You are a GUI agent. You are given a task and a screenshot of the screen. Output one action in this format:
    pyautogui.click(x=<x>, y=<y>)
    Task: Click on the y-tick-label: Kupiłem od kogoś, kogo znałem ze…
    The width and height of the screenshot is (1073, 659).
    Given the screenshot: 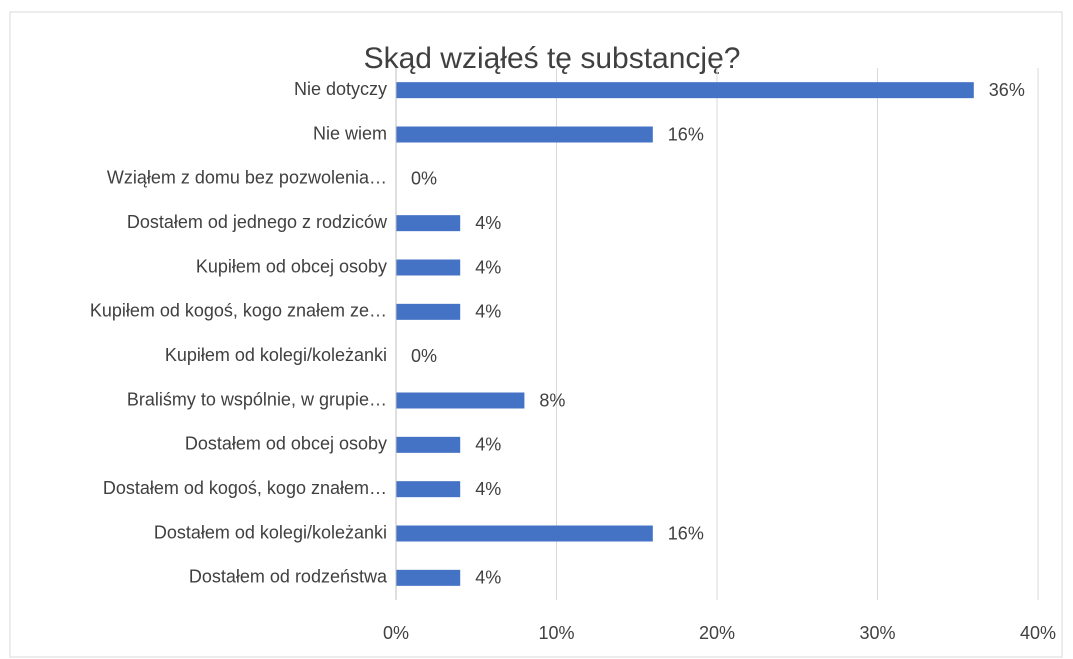 What is the action you would take?
    pyautogui.click(x=238, y=311)
    